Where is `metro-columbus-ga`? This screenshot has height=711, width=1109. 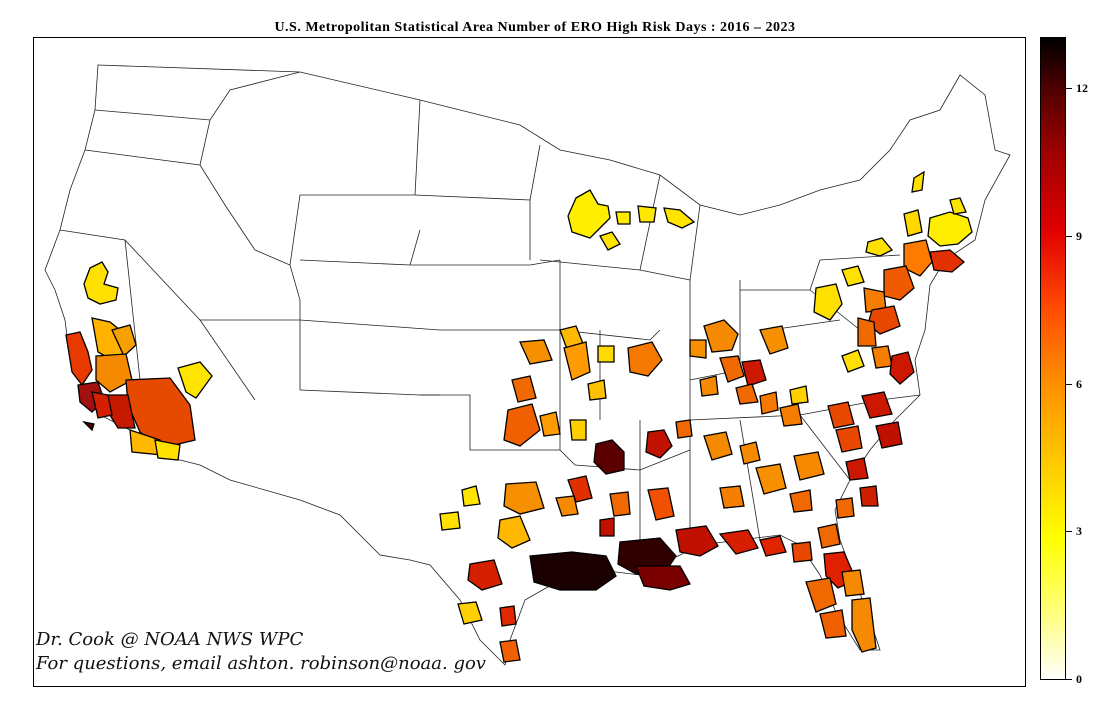
metro-columbus-ga is located at coordinates (801, 501).